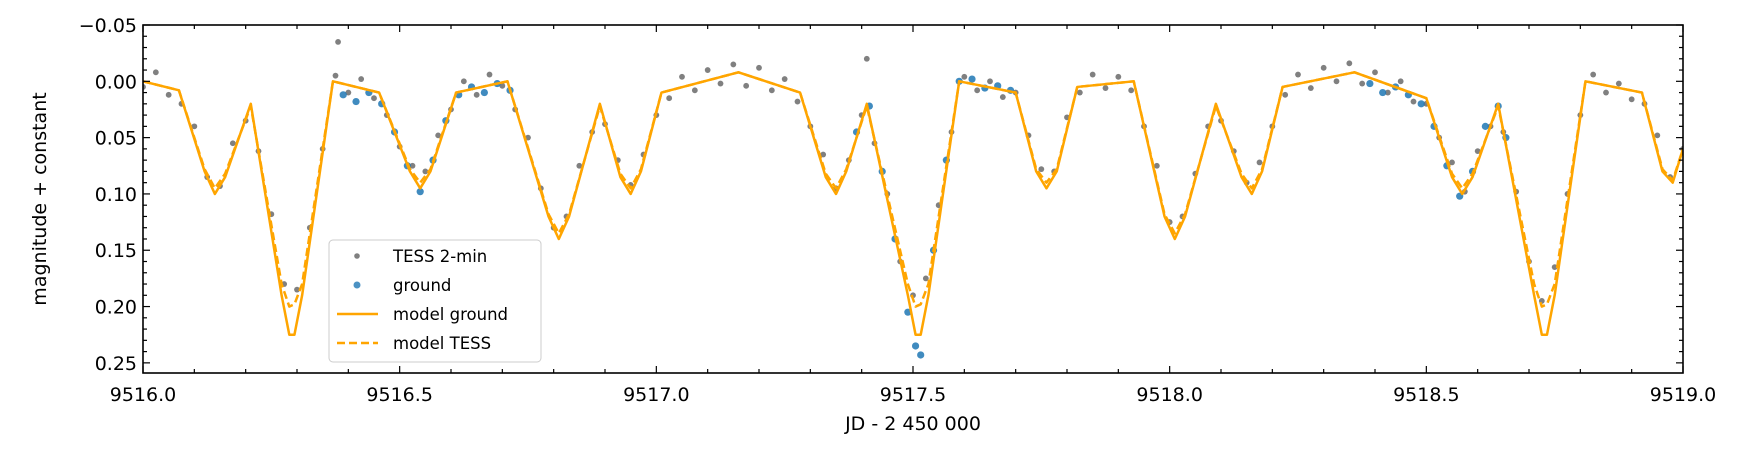  What do you see at coordinates (913, 395) in the screenshot?
I see `x-tick-label: 9517.5` at bounding box center [913, 395].